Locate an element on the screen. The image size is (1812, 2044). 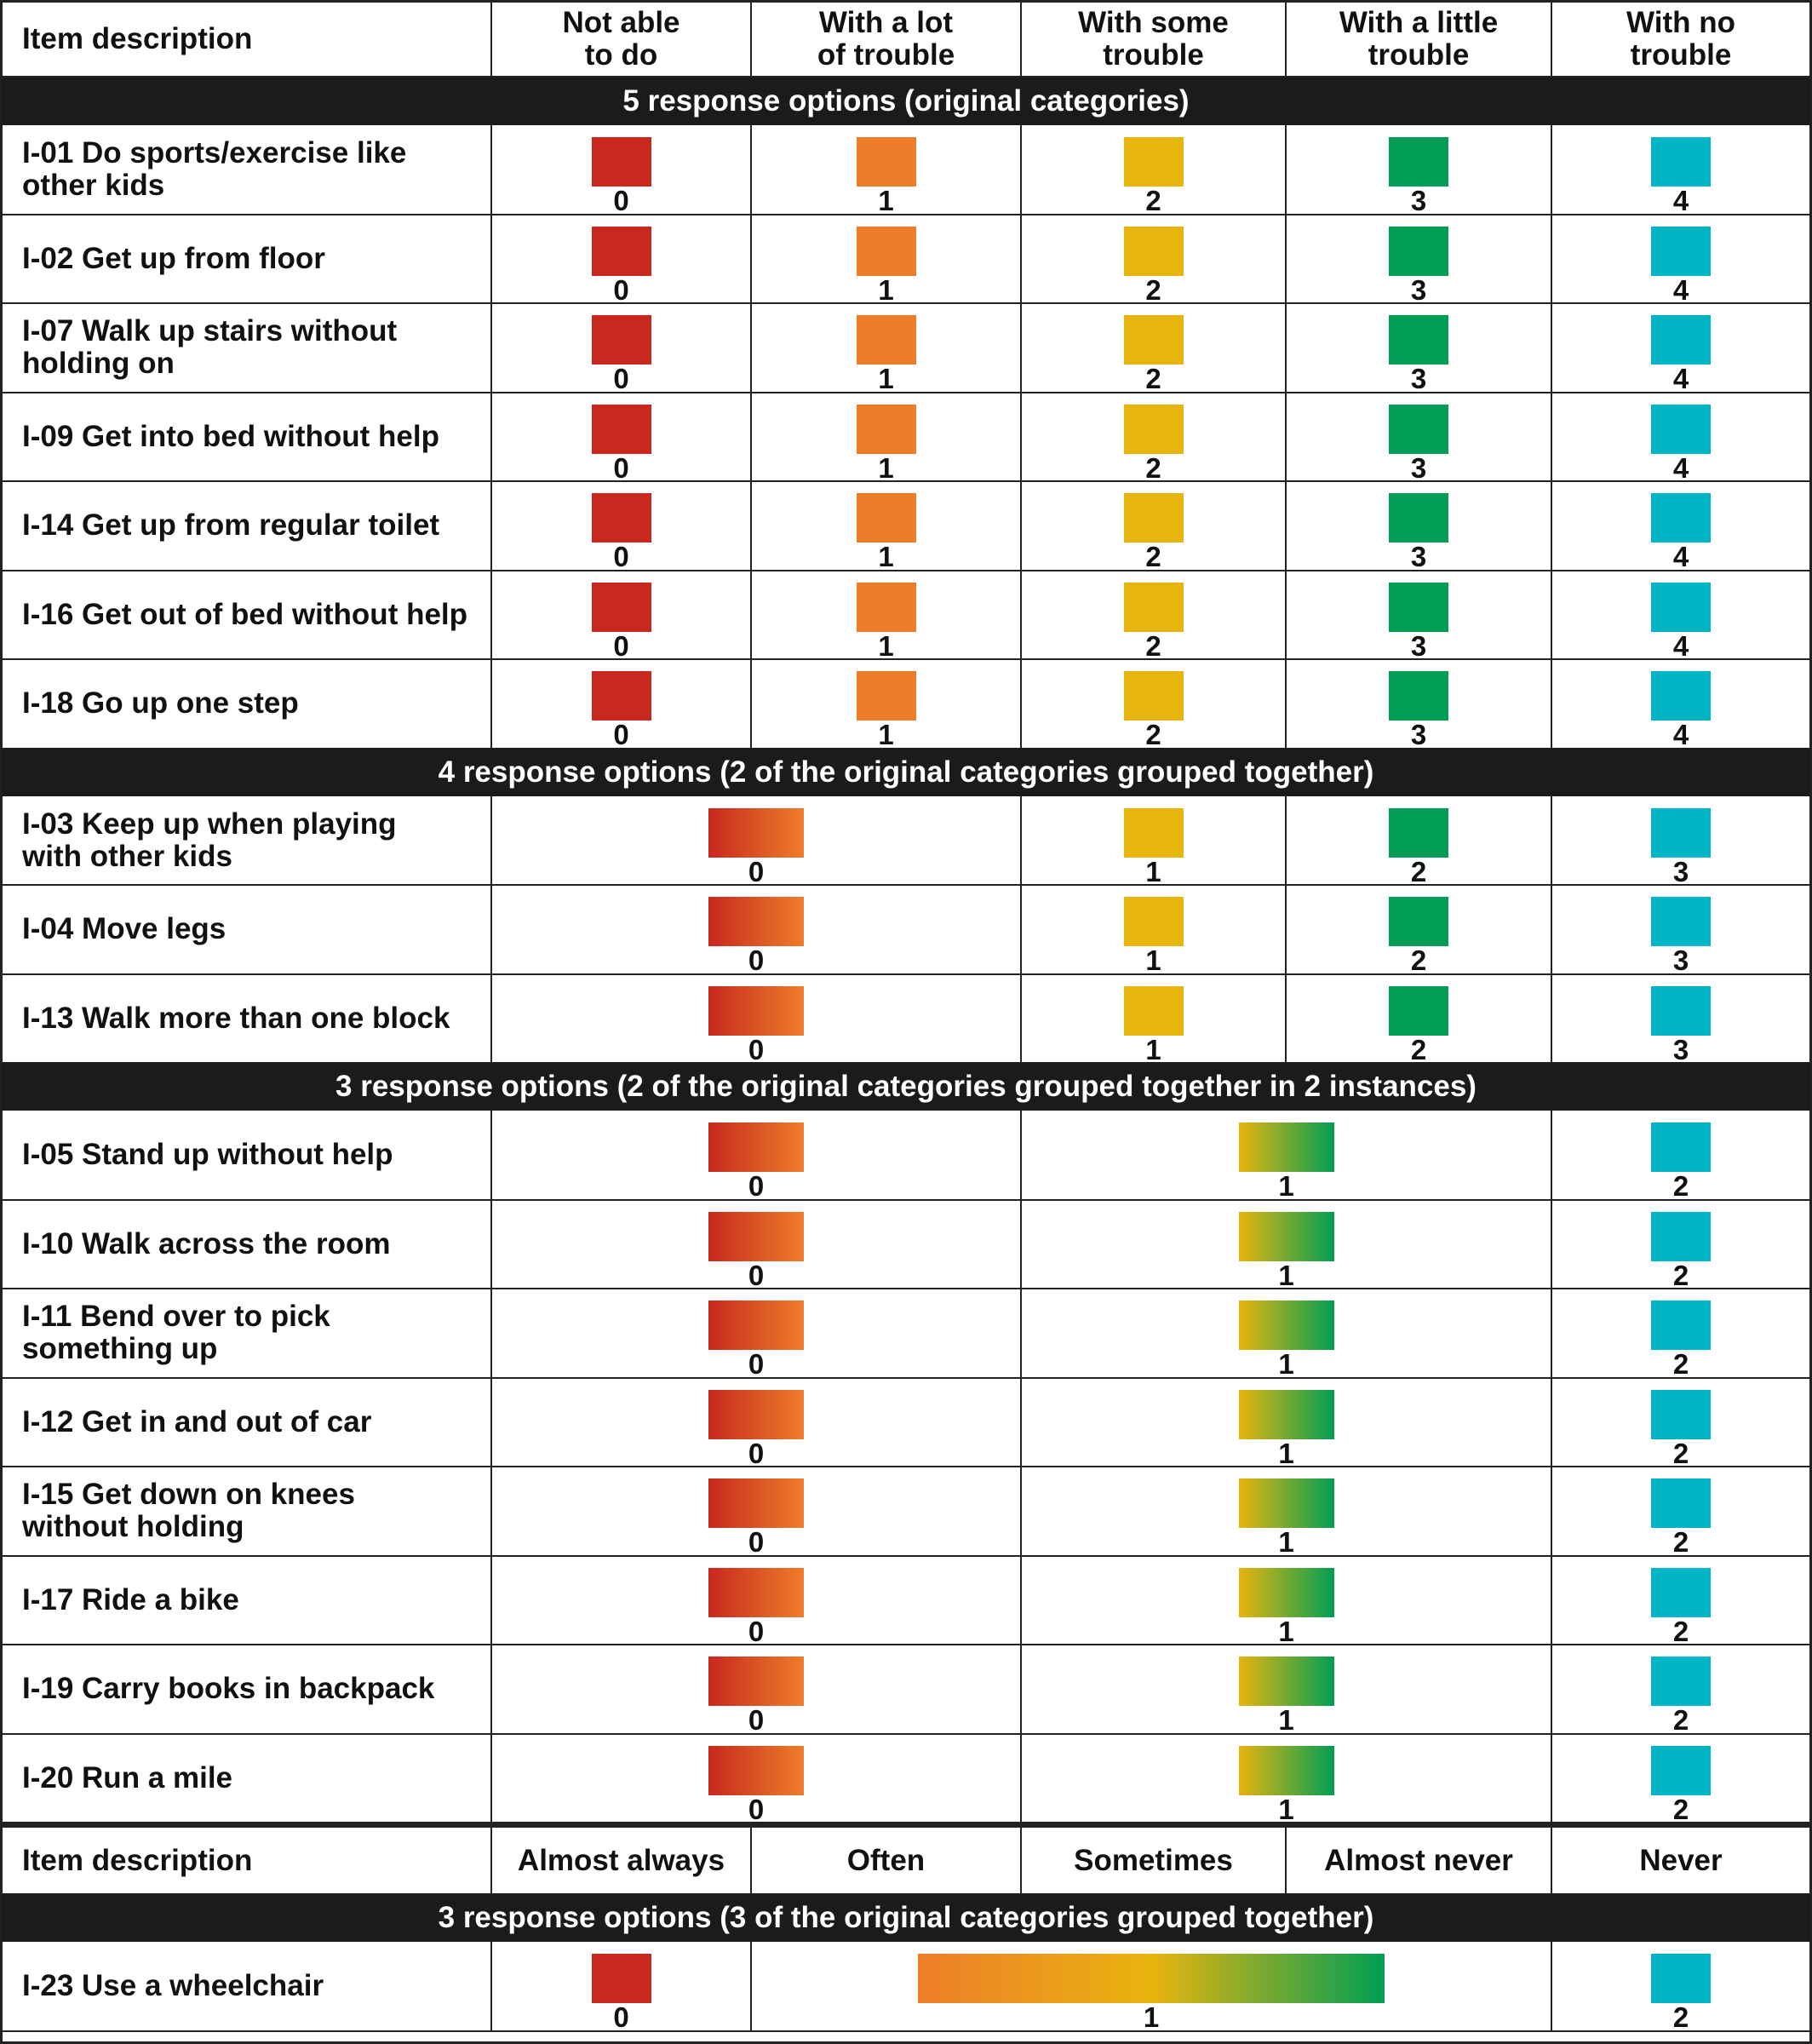
column-header-4-bottom: Almost never is located at coordinates (1418, 1860).